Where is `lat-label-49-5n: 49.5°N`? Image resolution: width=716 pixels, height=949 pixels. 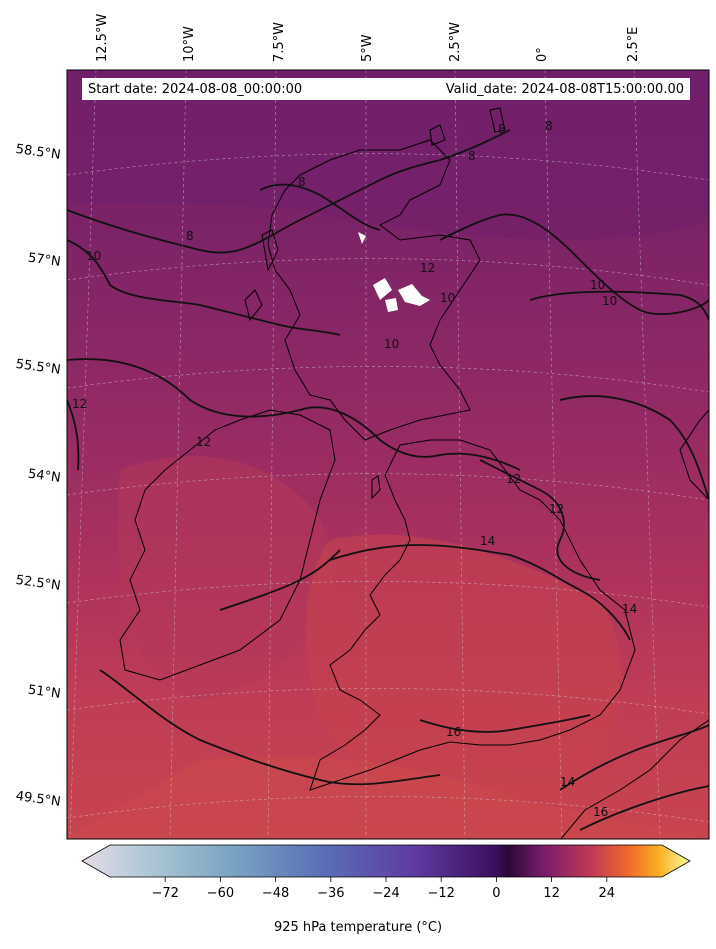
lat-label-49-5n: 49.5°N is located at coordinates (38, 799).